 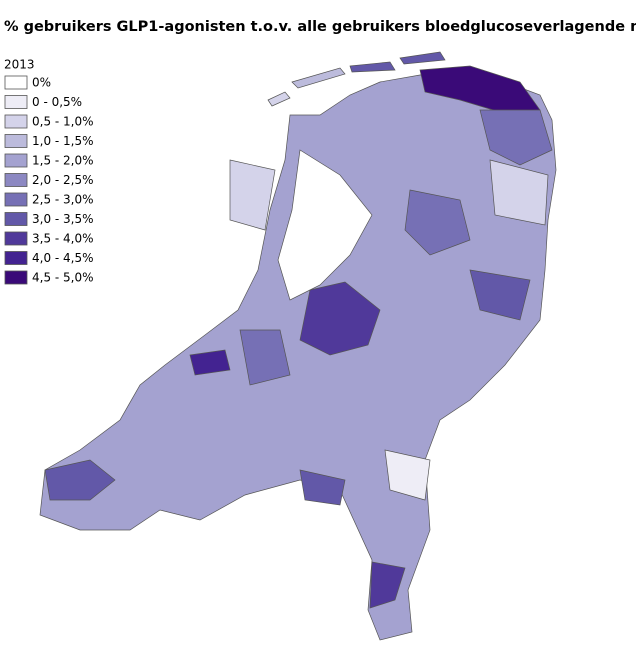 I want to click on legend-label: 2,0 - 2,5%, so click(x=63, y=180).